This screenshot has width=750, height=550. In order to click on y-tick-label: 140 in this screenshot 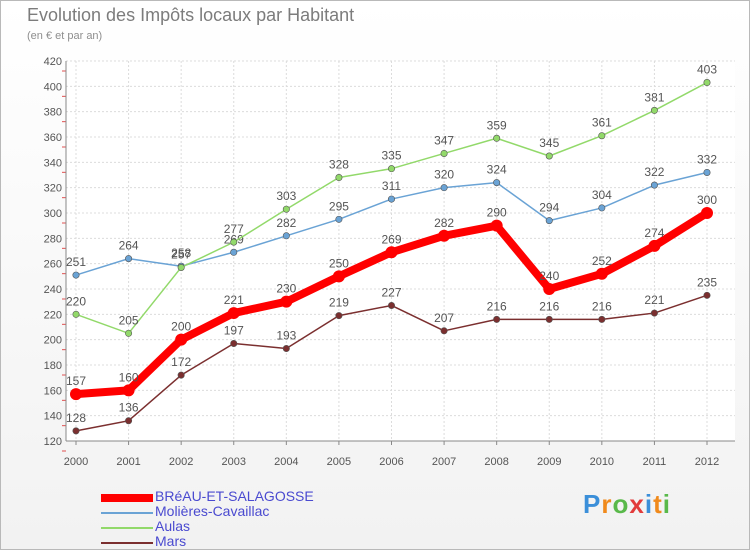, I will do `click(53, 417)`.